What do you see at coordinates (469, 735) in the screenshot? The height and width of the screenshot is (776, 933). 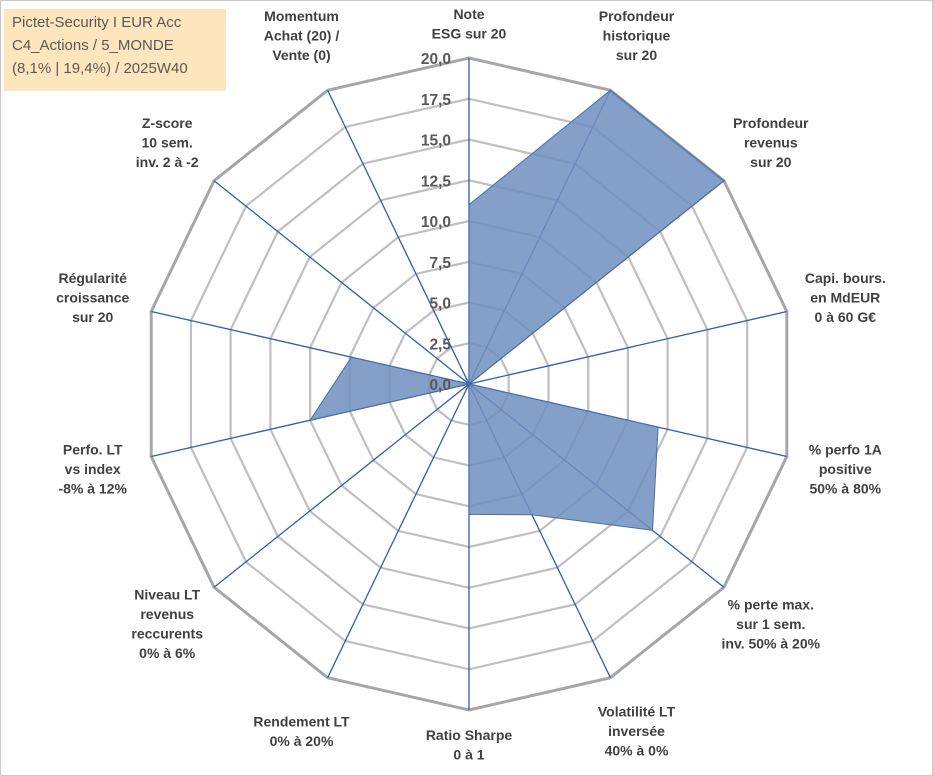 I see `category-label-line: Ratio Sharpe` at bounding box center [469, 735].